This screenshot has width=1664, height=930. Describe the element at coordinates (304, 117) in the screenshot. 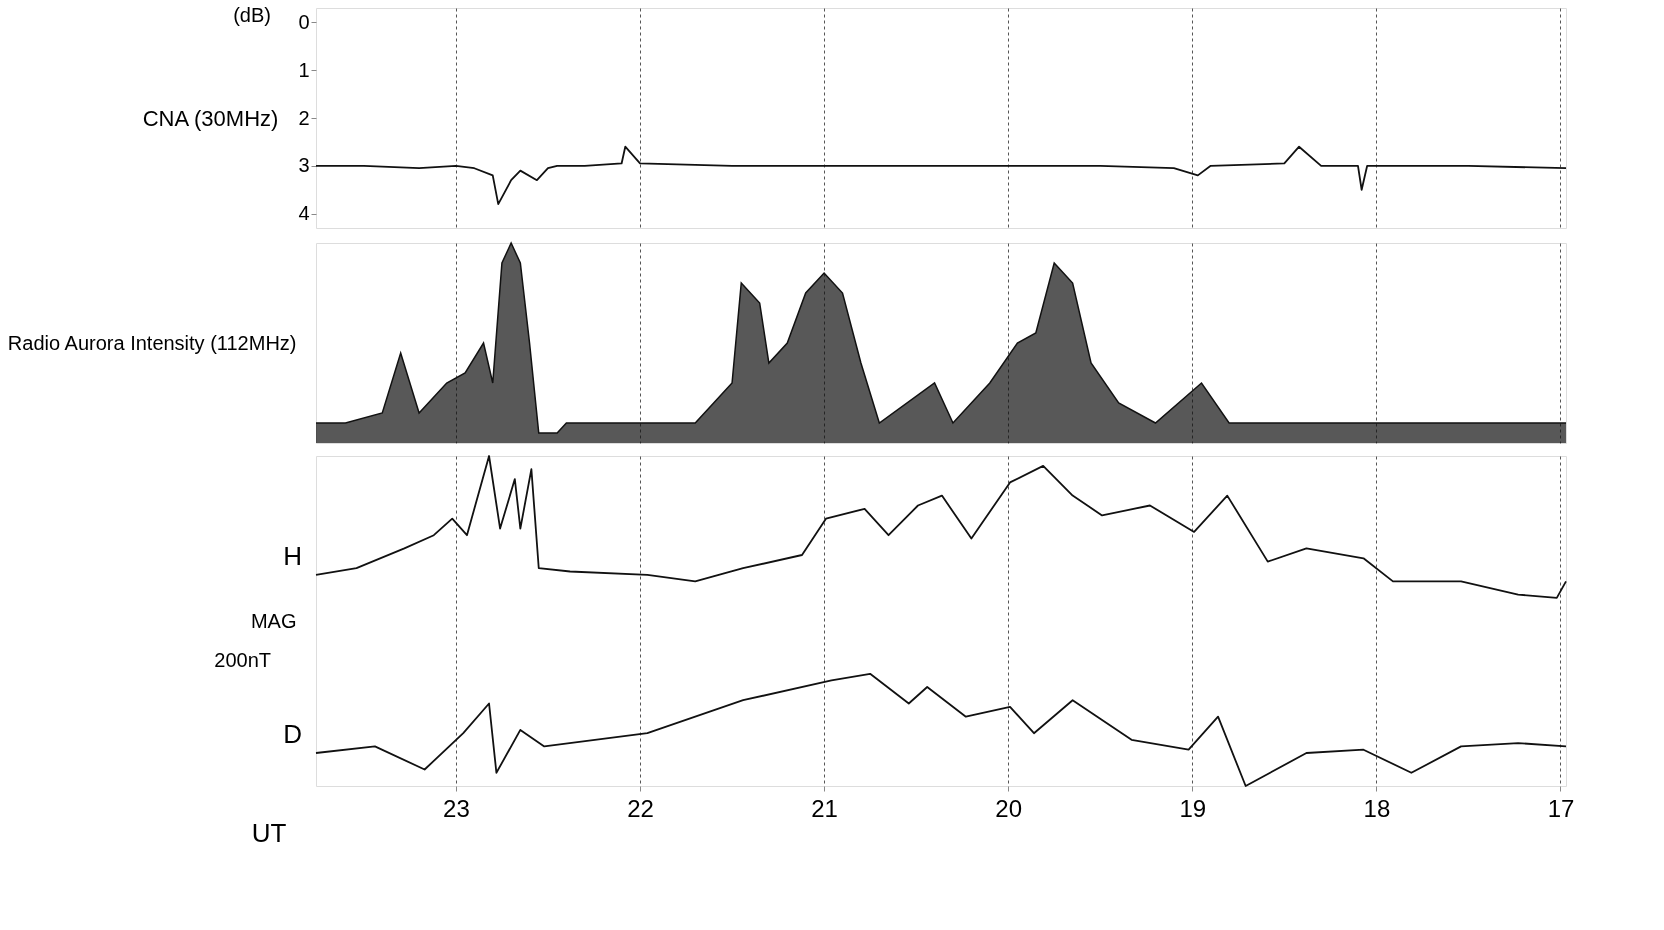

I see `y-tick-label: 2` at that location.